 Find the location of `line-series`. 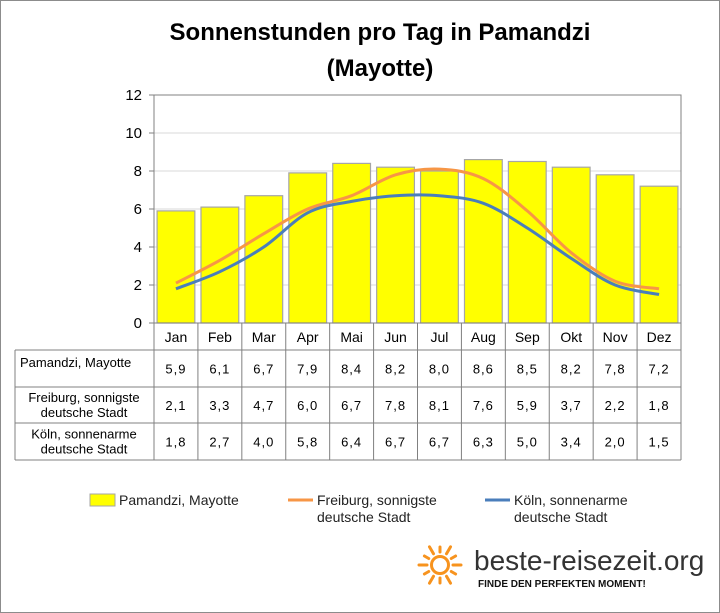

line-series is located at coordinates (417, 231).